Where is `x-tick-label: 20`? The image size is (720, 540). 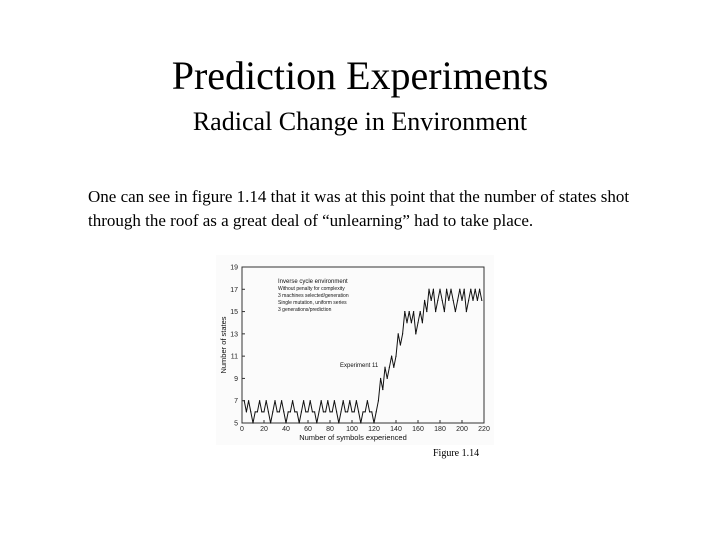 x-tick-label: 20 is located at coordinates (264, 429).